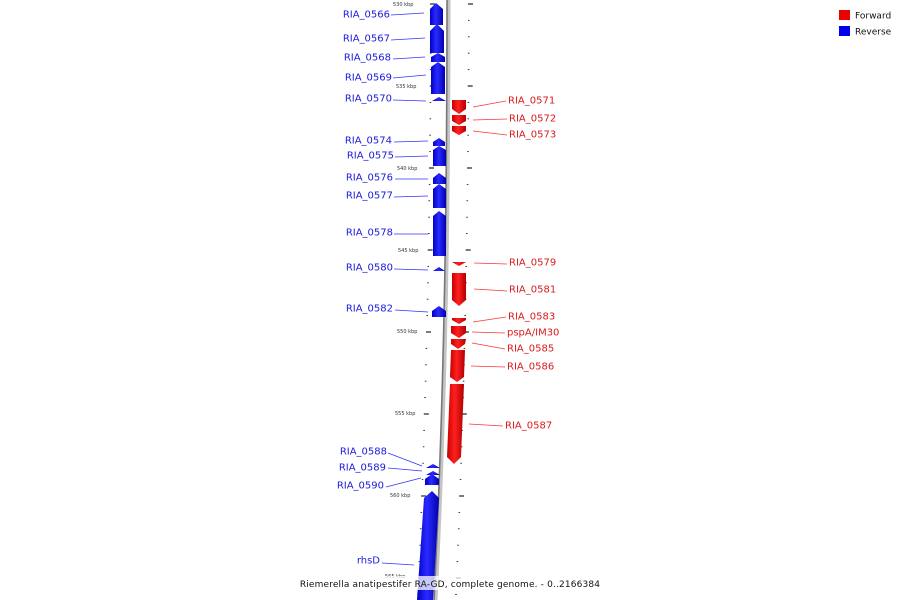 This screenshot has width=900, height=600. What do you see at coordinates (844, 15) in the screenshot?
I see `legend-forward-swatch` at bounding box center [844, 15].